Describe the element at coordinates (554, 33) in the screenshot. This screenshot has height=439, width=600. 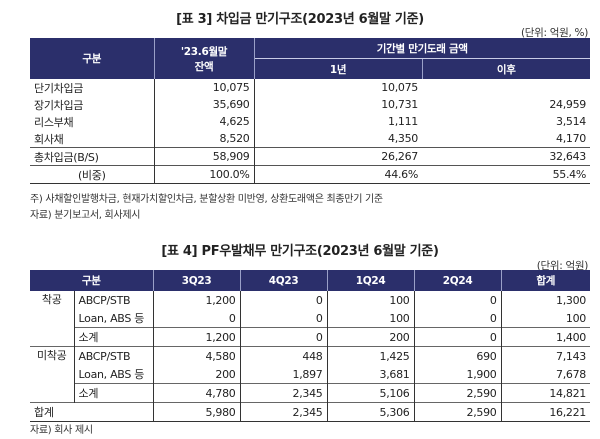
I see `table3-unit: (단위: 억원, %)` at that location.